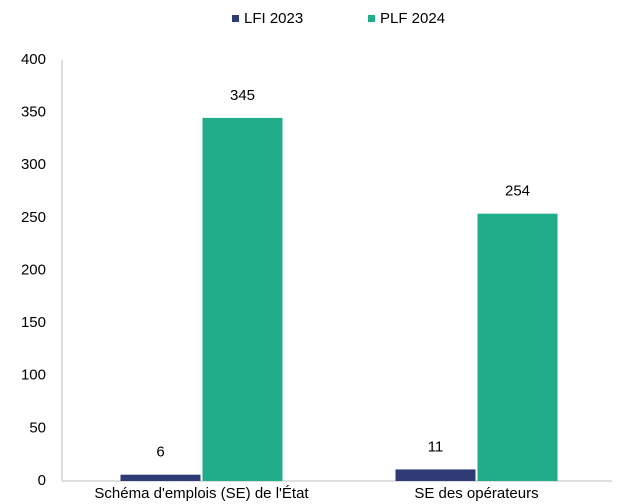 This screenshot has width=617, height=504. Describe the element at coordinates (412, 18) in the screenshot. I see `legend-label: PLF 2024` at that location.